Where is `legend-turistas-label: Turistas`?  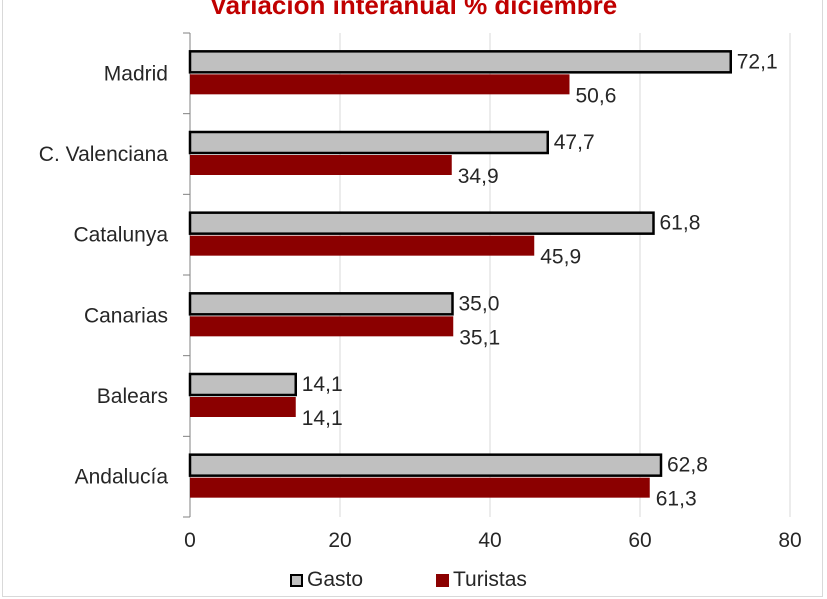
legend-turistas-label: Turistas is located at coordinates (490, 579).